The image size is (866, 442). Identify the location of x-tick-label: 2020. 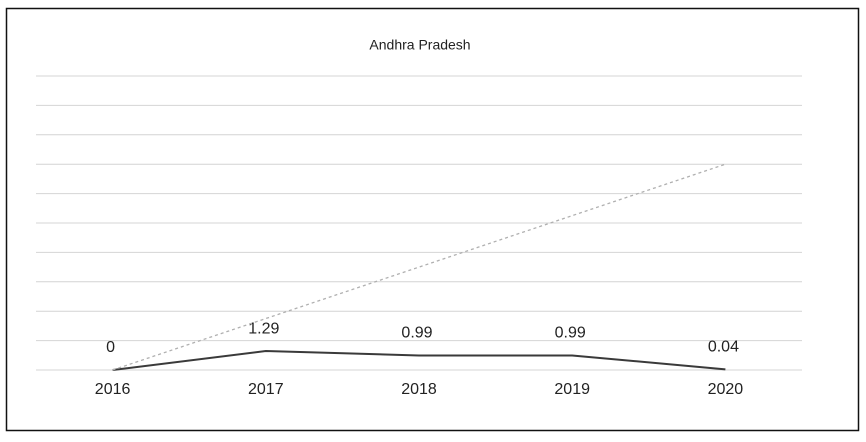
(726, 389).